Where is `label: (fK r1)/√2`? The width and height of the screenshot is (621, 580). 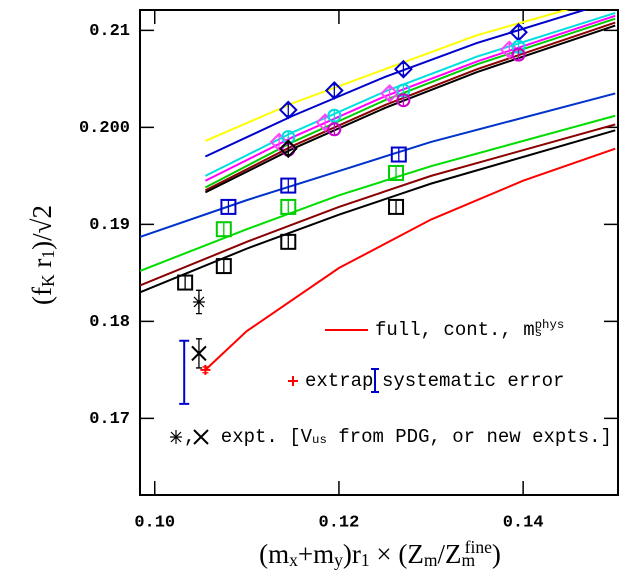
label: (fK r1)/√2 is located at coordinates (42, 255).